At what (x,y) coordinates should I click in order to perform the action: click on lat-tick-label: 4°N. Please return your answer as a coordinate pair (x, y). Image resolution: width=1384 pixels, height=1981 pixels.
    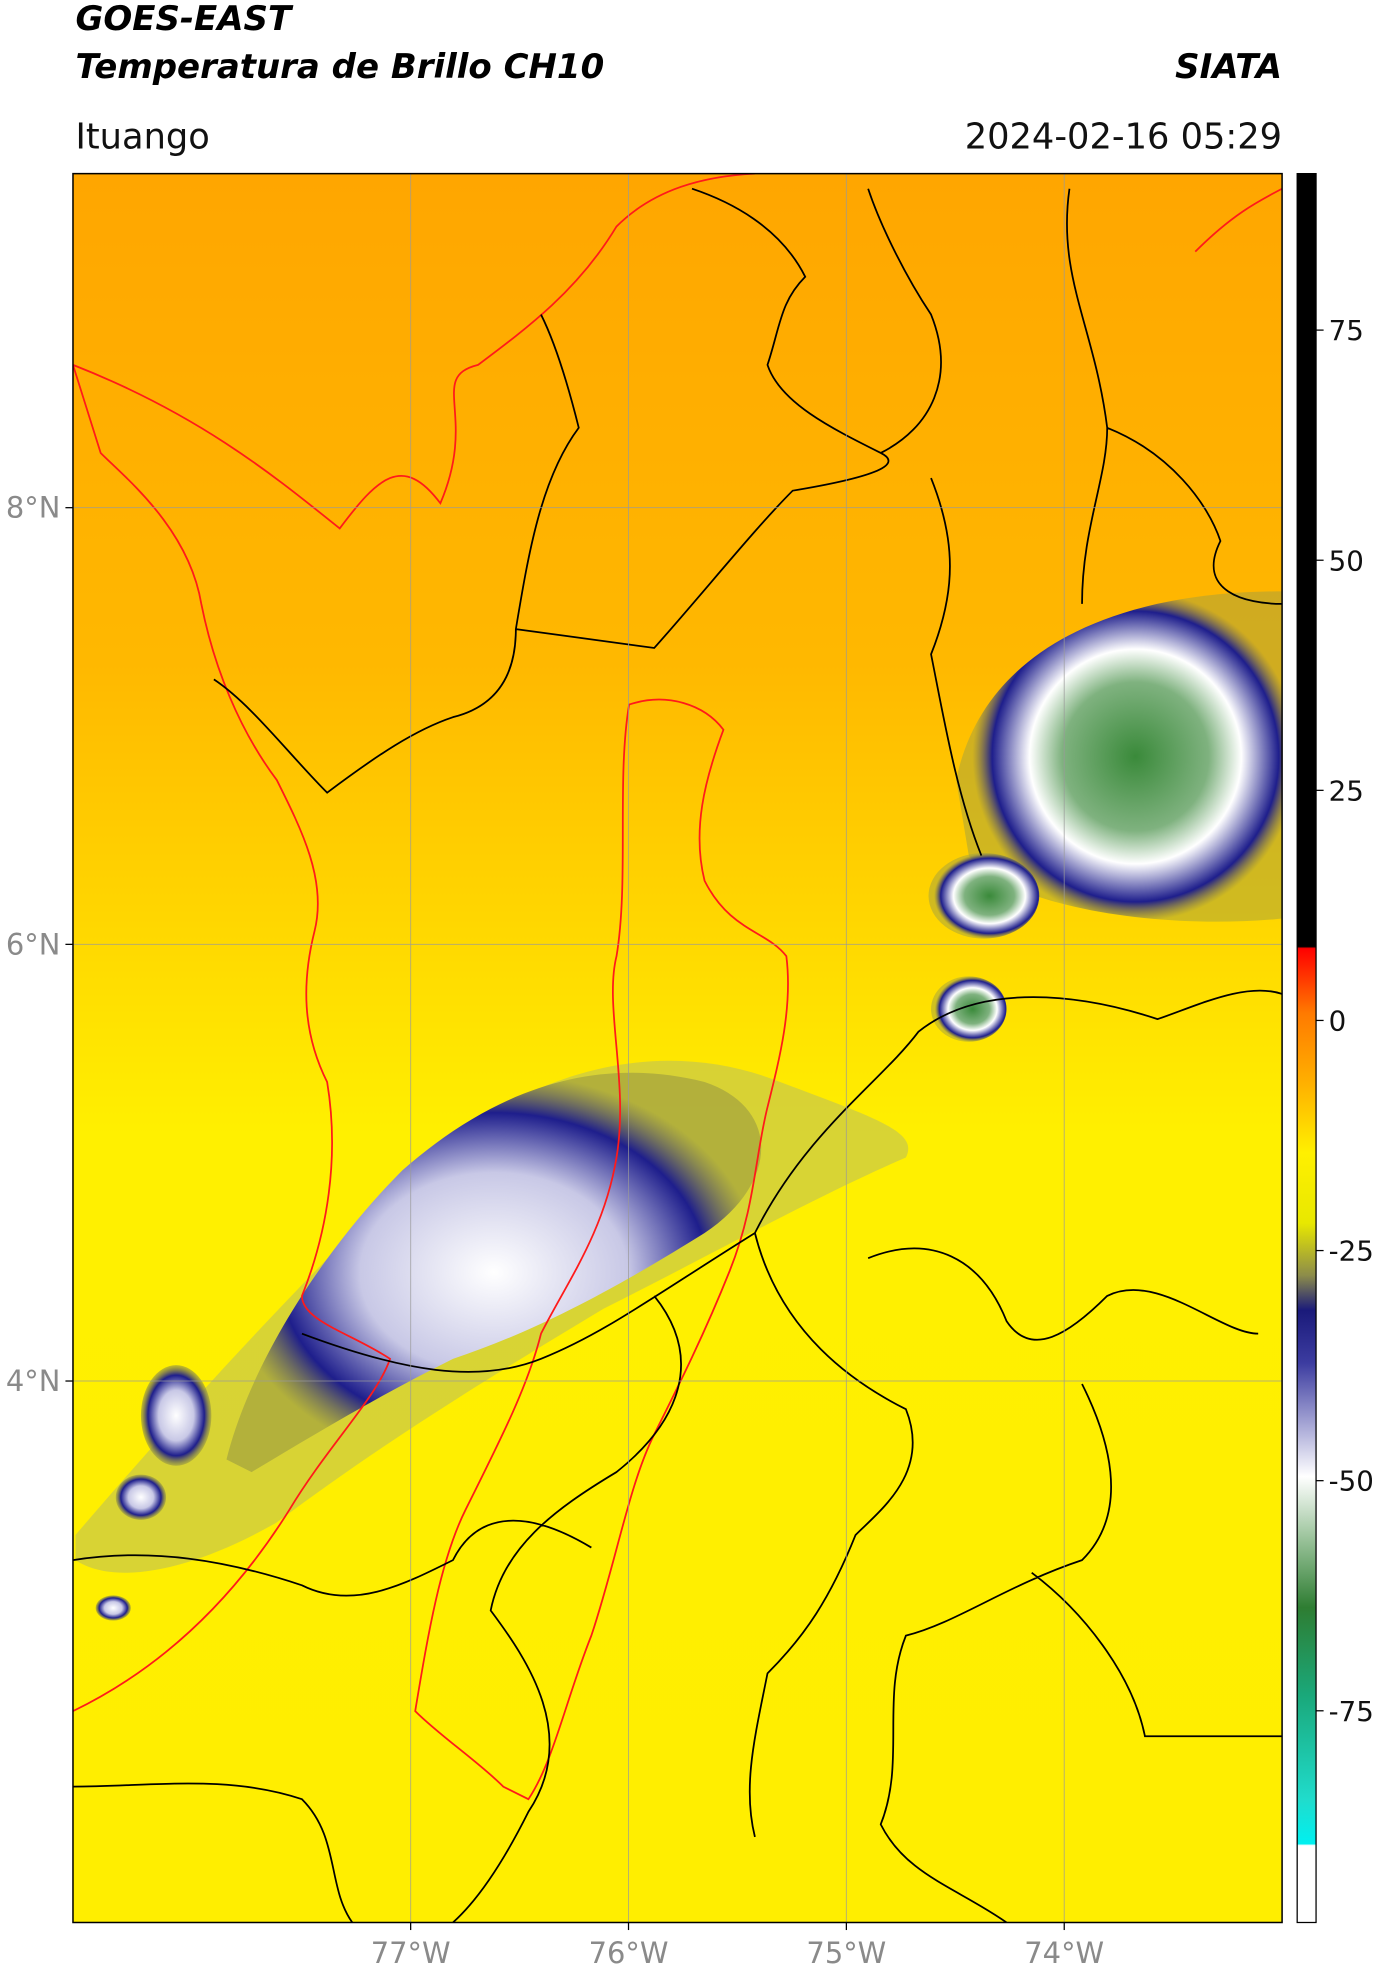
    Looking at the image, I should click on (33, 1381).